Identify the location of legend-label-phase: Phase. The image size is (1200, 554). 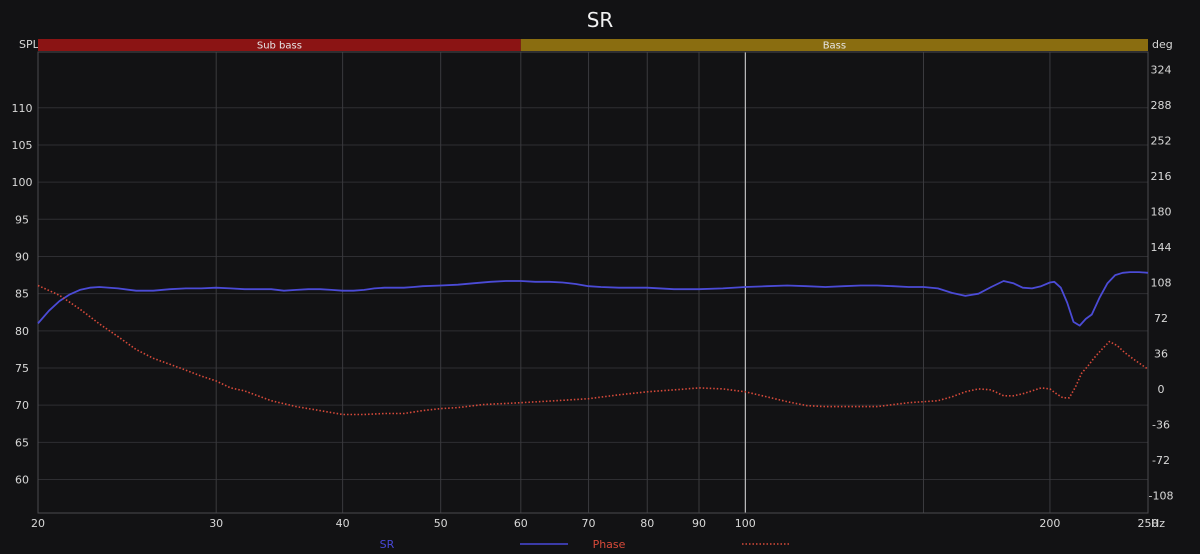
(609, 544).